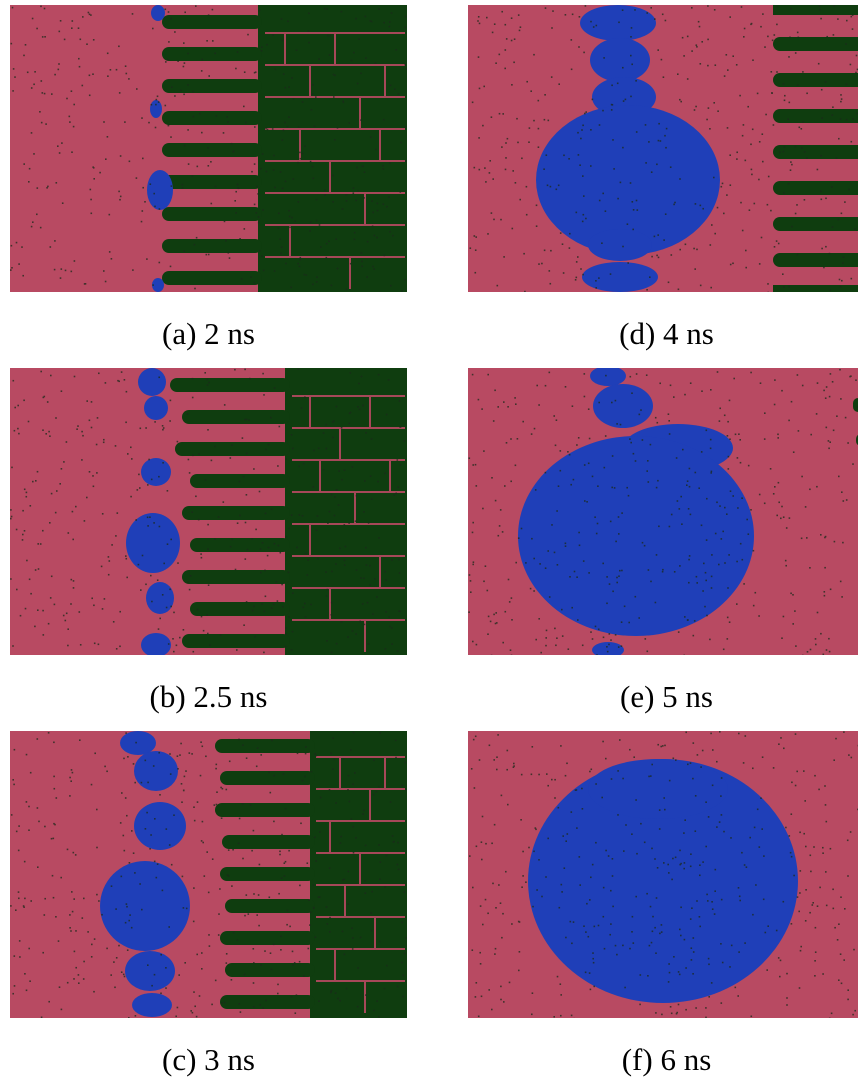  What do you see at coordinates (208, 1060) in the screenshot?
I see `panel-caption: (c) 3 ns` at bounding box center [208, 1060].